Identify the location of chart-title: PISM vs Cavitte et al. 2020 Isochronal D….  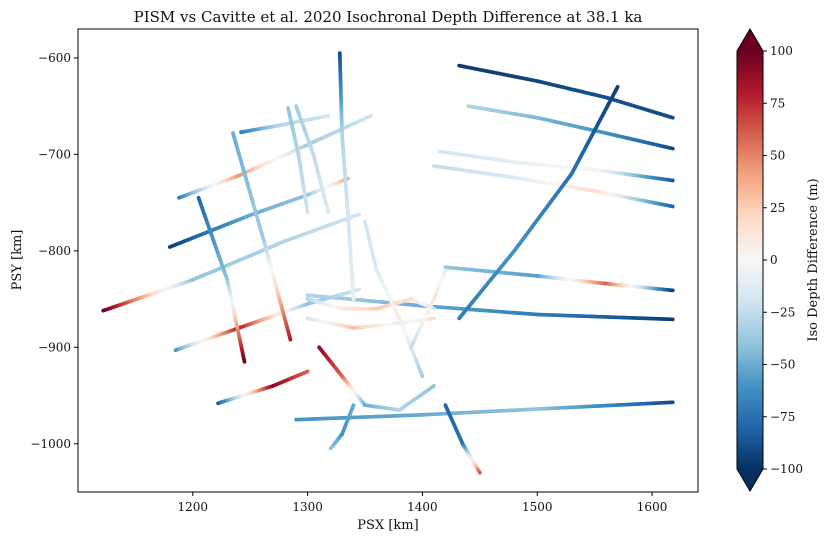
(388, 17).